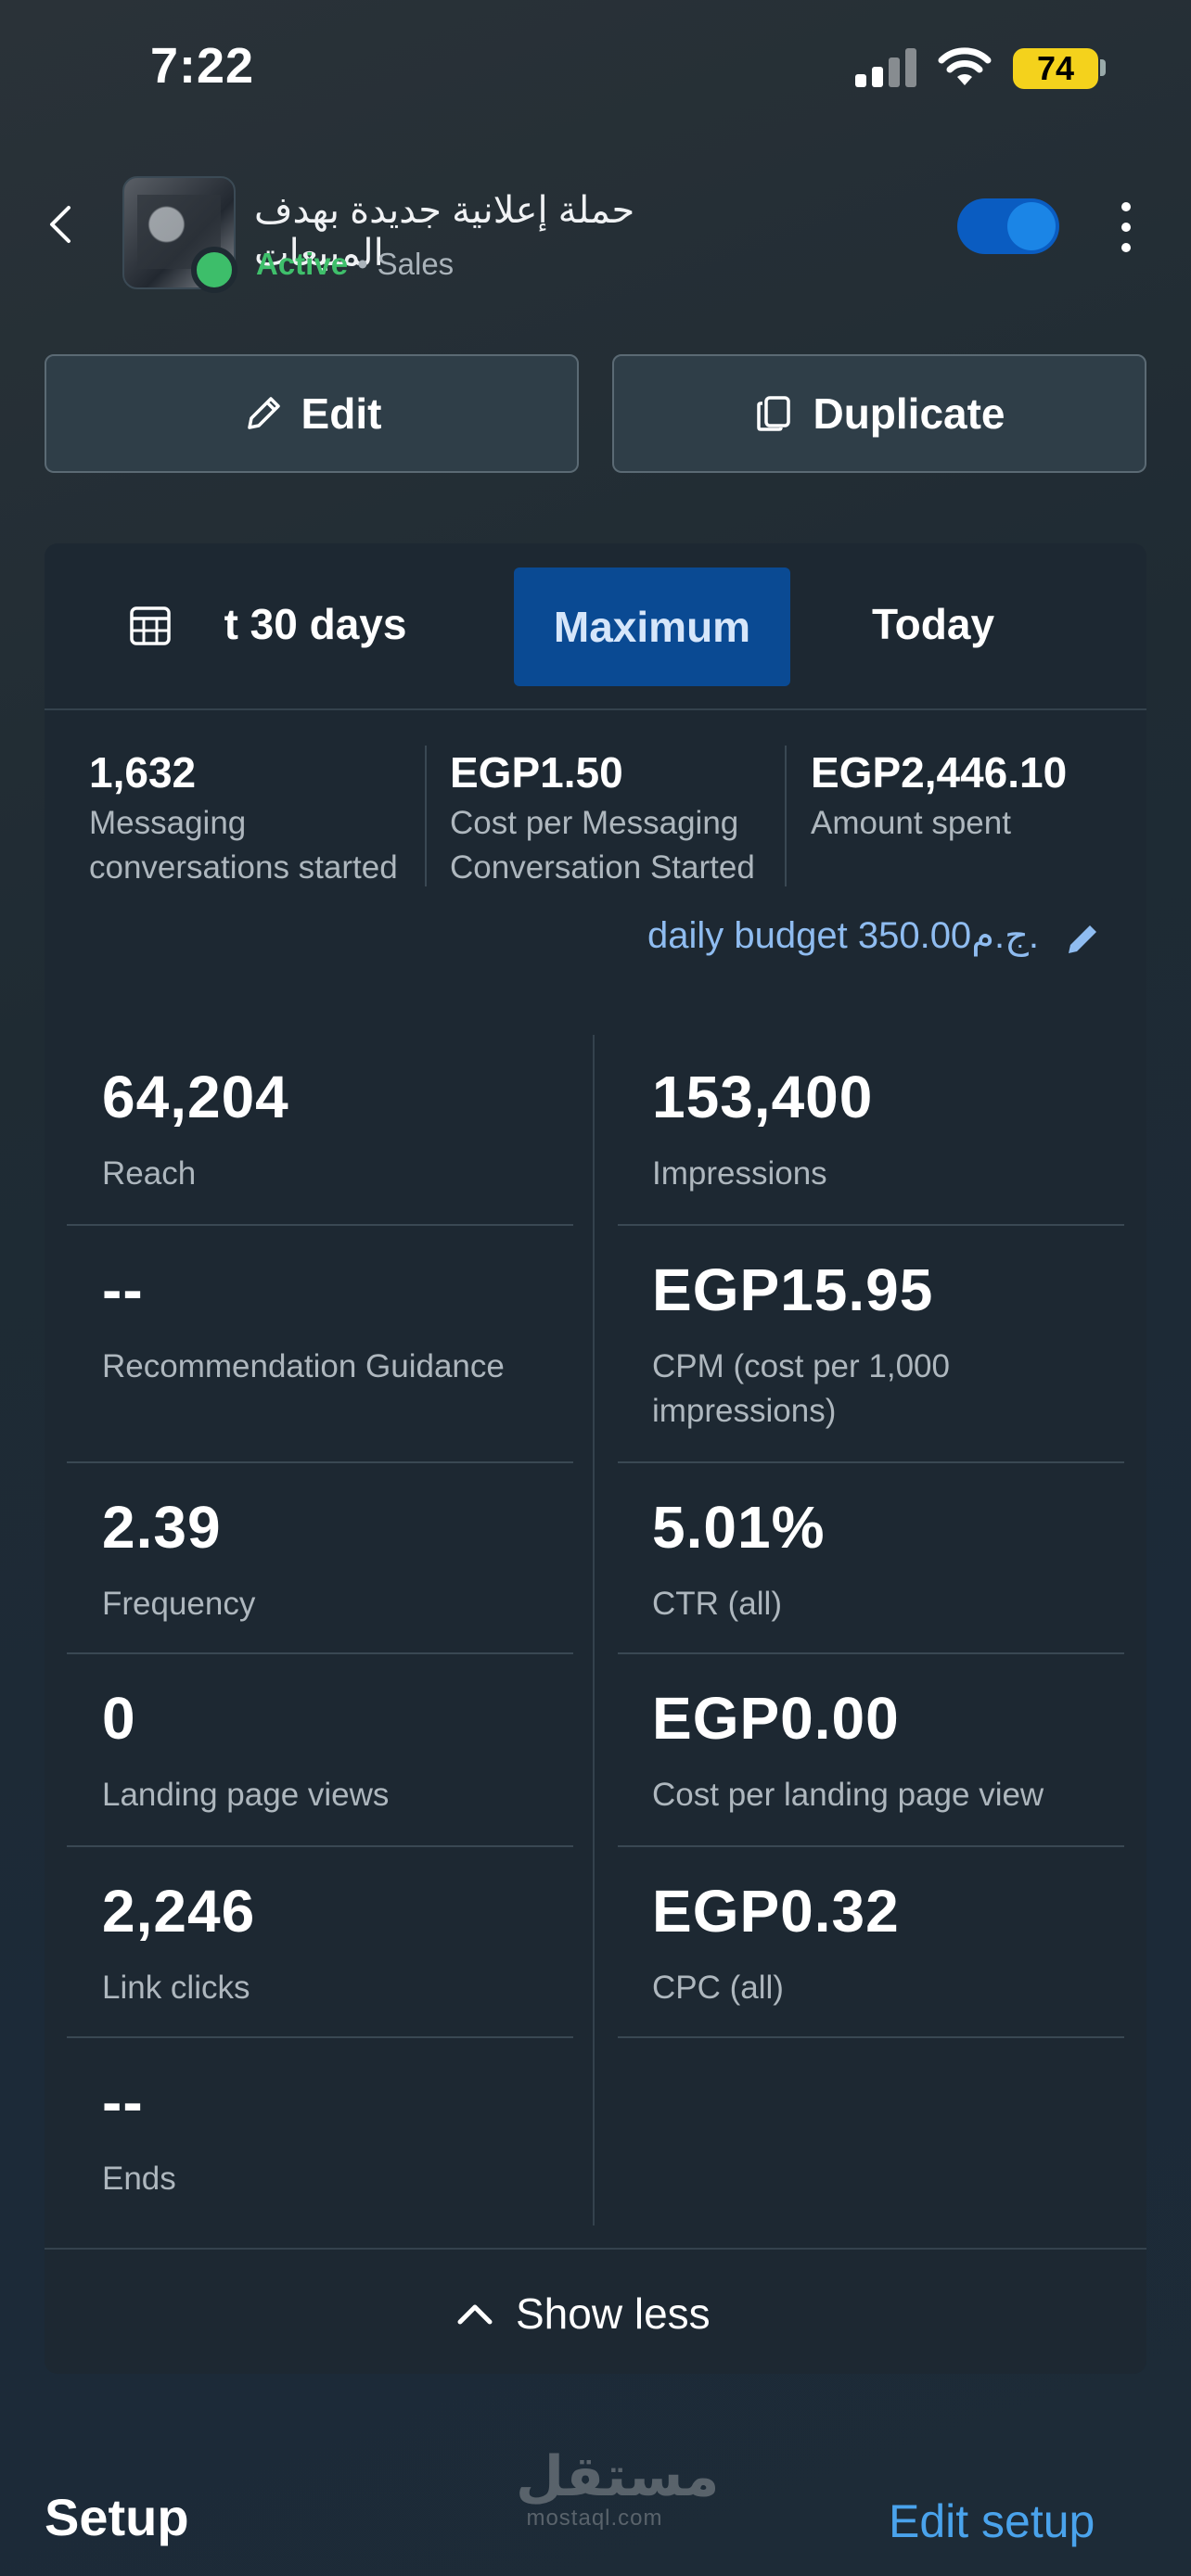 The image size is (1191, 2576). Describe the element at coordinates (302, 264) in the screenshot. I see `status-label: Active` at that location.